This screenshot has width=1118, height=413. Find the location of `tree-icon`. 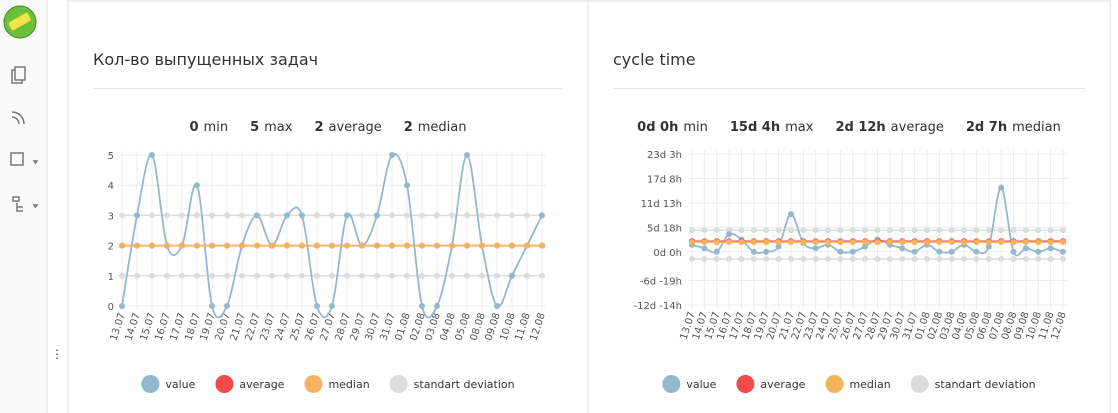

tree-icon is located at coordinates (17, 204).